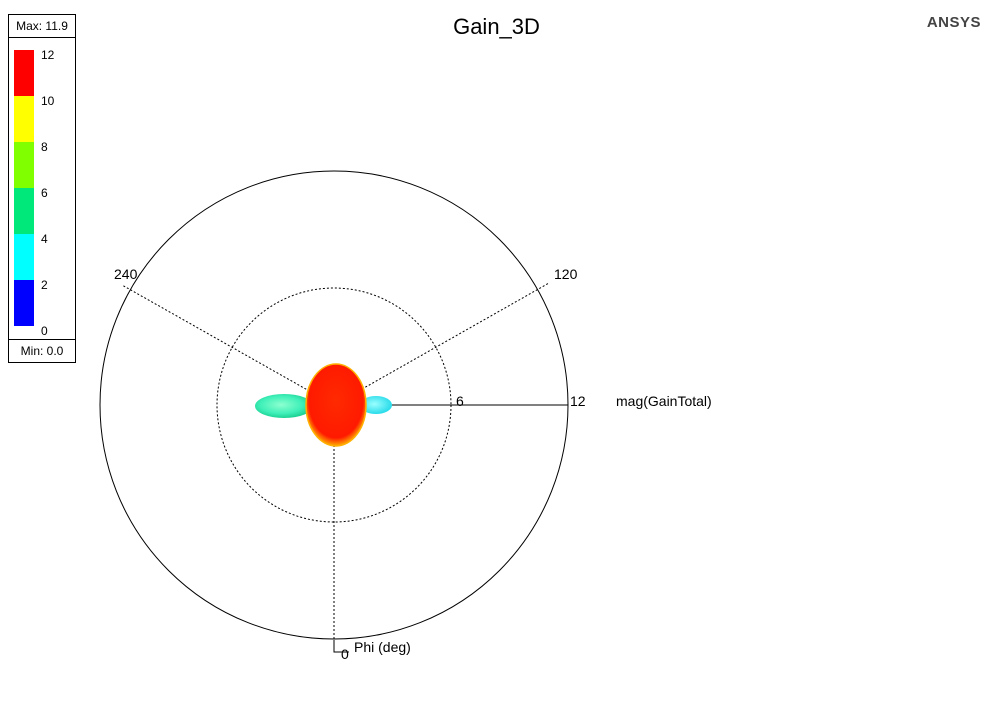 The height and width of the screenshot is (704, 993). I want to click on ansys-logo: ANSYS, so click(953, 22).